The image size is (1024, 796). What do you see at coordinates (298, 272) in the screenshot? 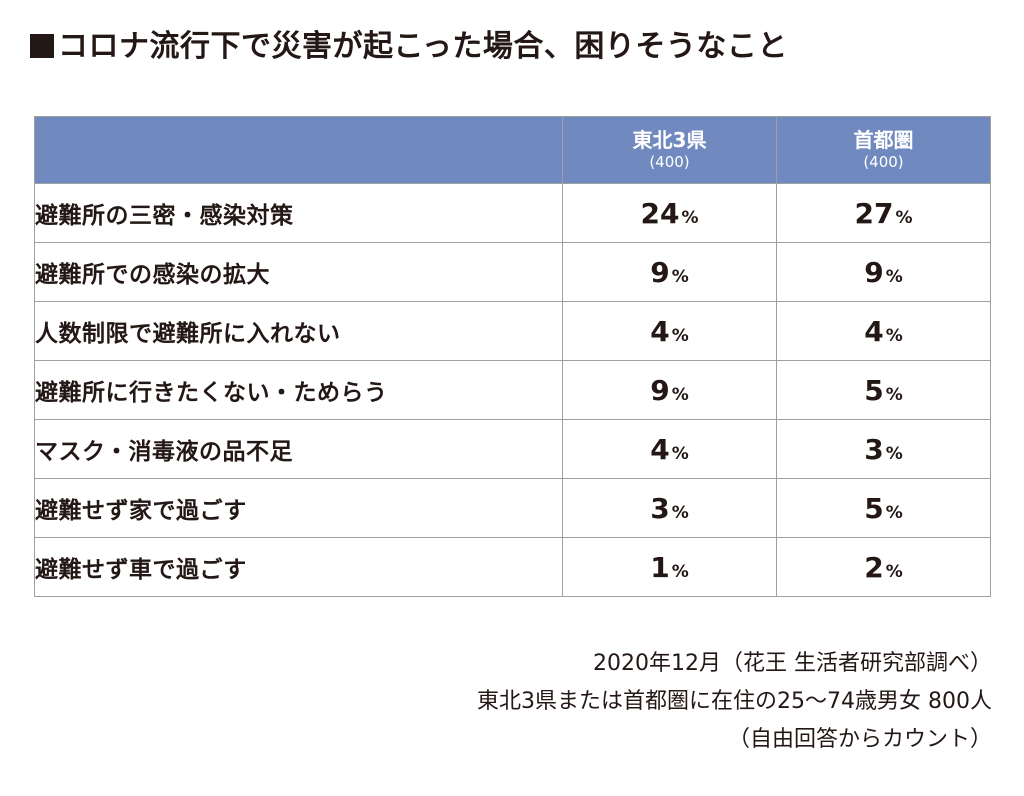
I see `row-label: 避難所での感染の拡大` at bounding box center [298, 272].